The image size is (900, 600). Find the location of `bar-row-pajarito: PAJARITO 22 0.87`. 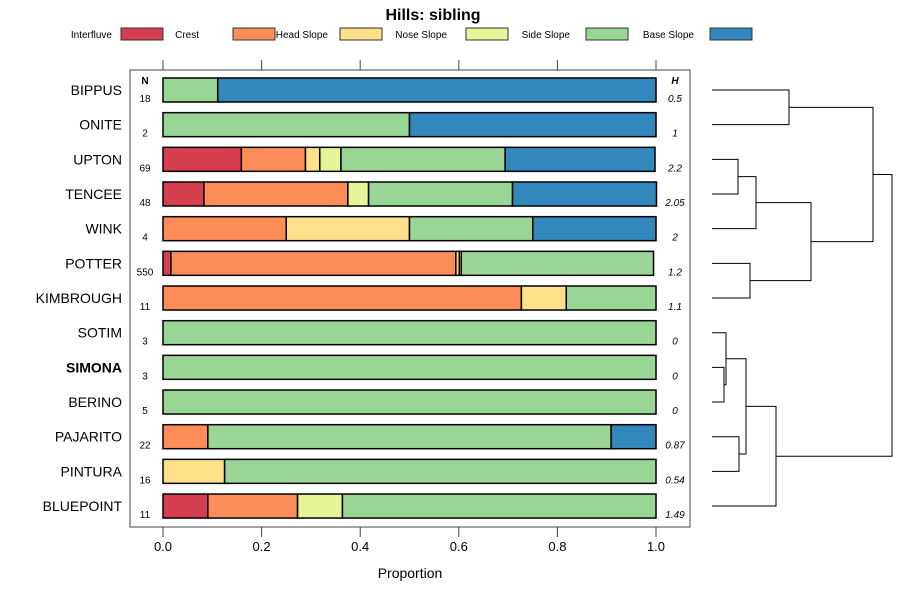

bar-row-pajarito: PAJARITO 22 0.87 is located at coordinates (370, 437).